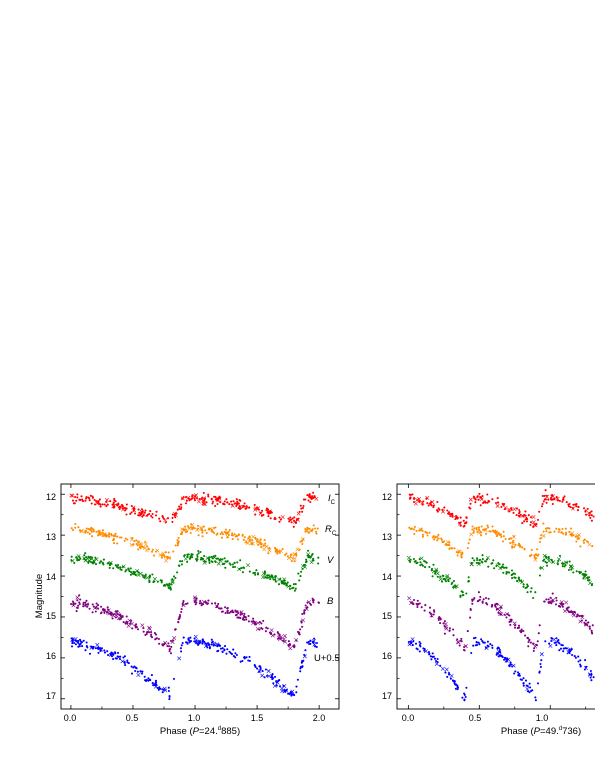 This screenshot has height=775, width=595. Describe the element at coordinates (331, 530) in the screenshot. I see `band-label-rc: RC` at that location.